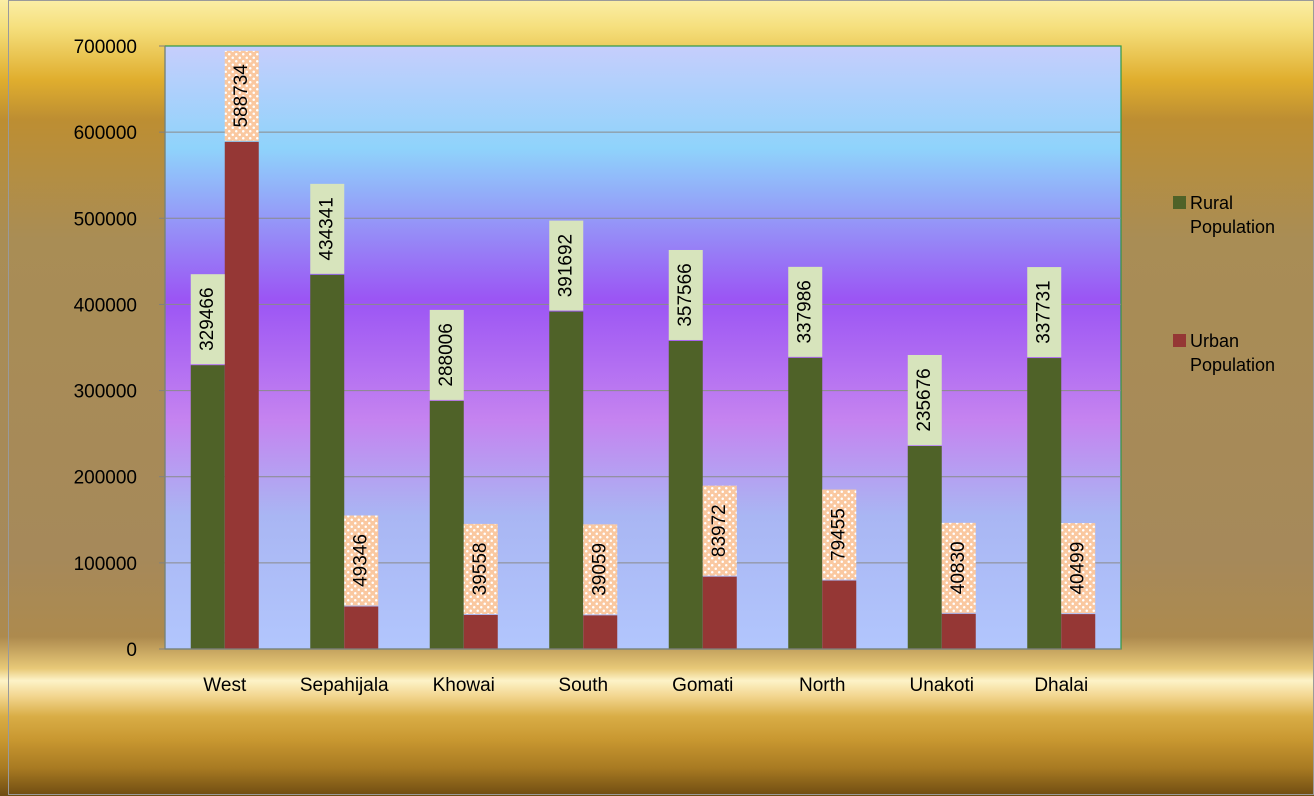 Image resolution: width=1314 pixels, height=796 pixels. I want to click on legend-item-rural: Rural Population, so click(1224, 215).